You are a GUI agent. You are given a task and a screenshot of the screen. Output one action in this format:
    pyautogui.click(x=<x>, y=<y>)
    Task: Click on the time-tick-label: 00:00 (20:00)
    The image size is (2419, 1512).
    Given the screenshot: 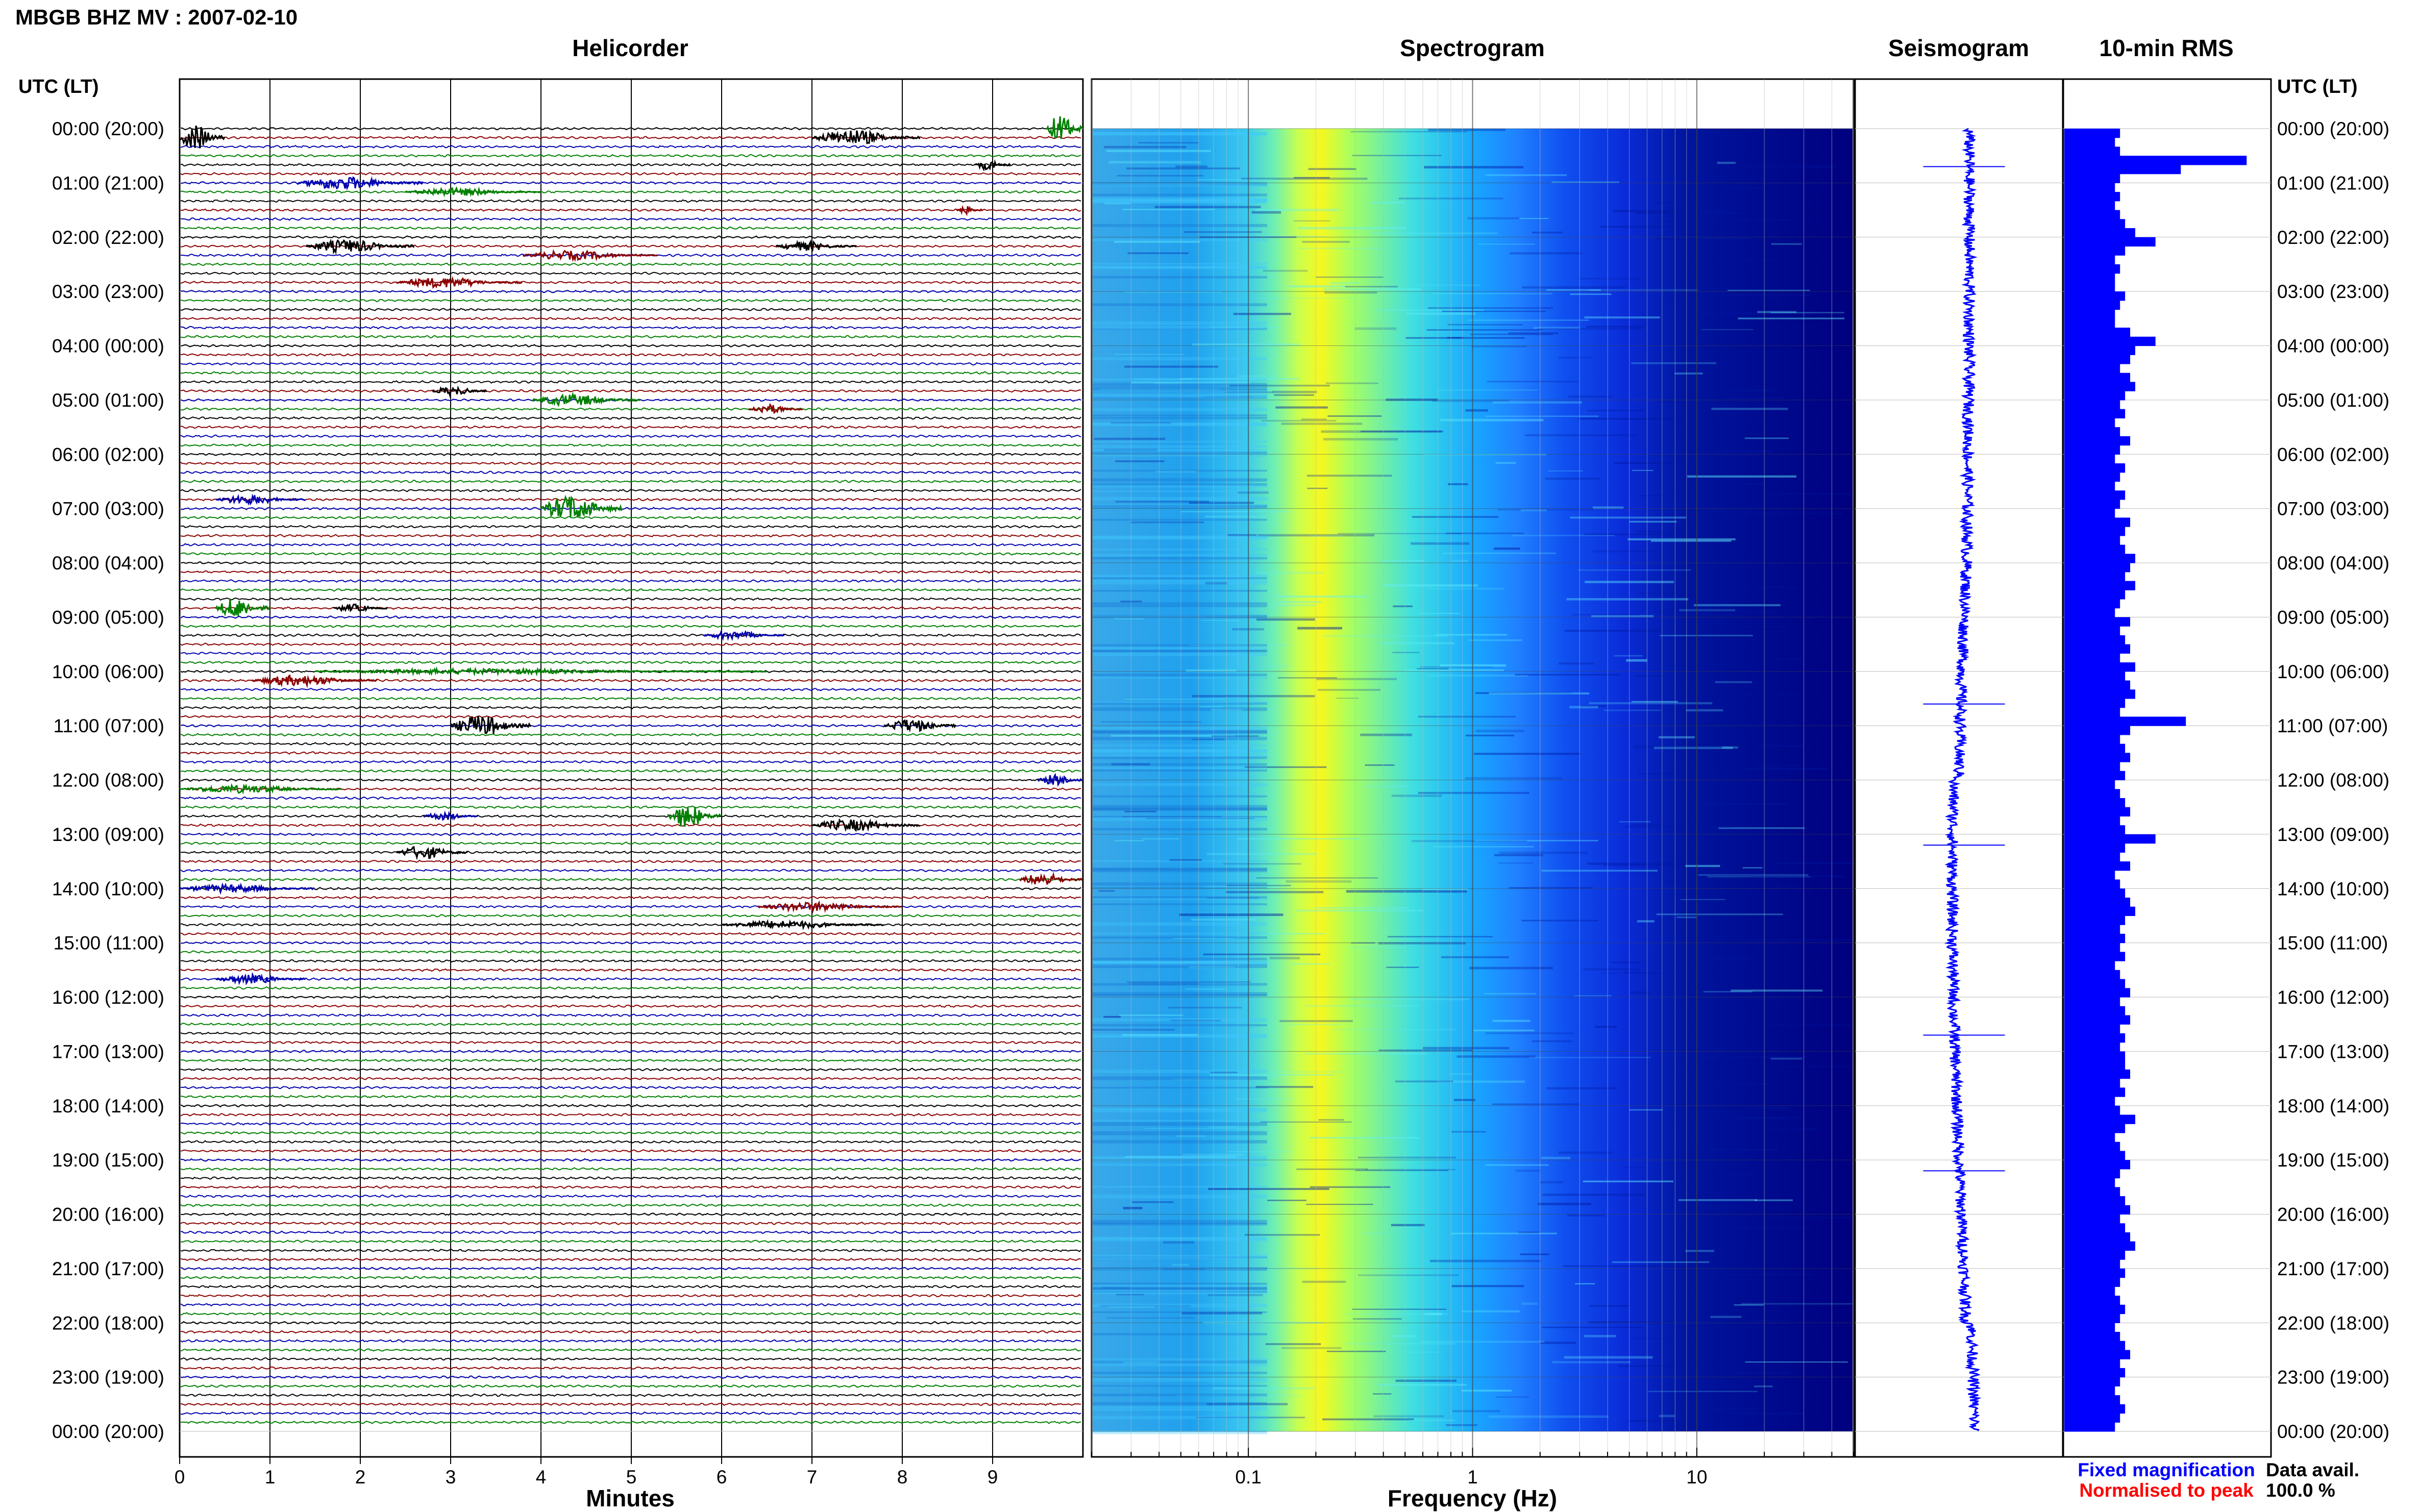 What is the action you would take?
    pyautogui.click(x=108, y=128)
    